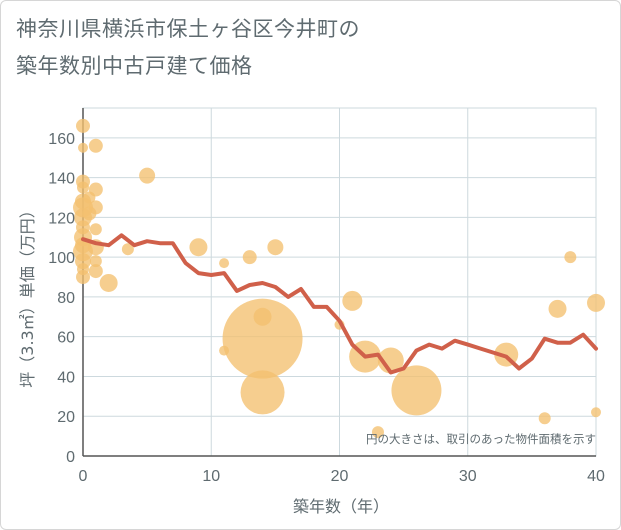  I want to click on y-tick-label: 20, so click(66, 417).